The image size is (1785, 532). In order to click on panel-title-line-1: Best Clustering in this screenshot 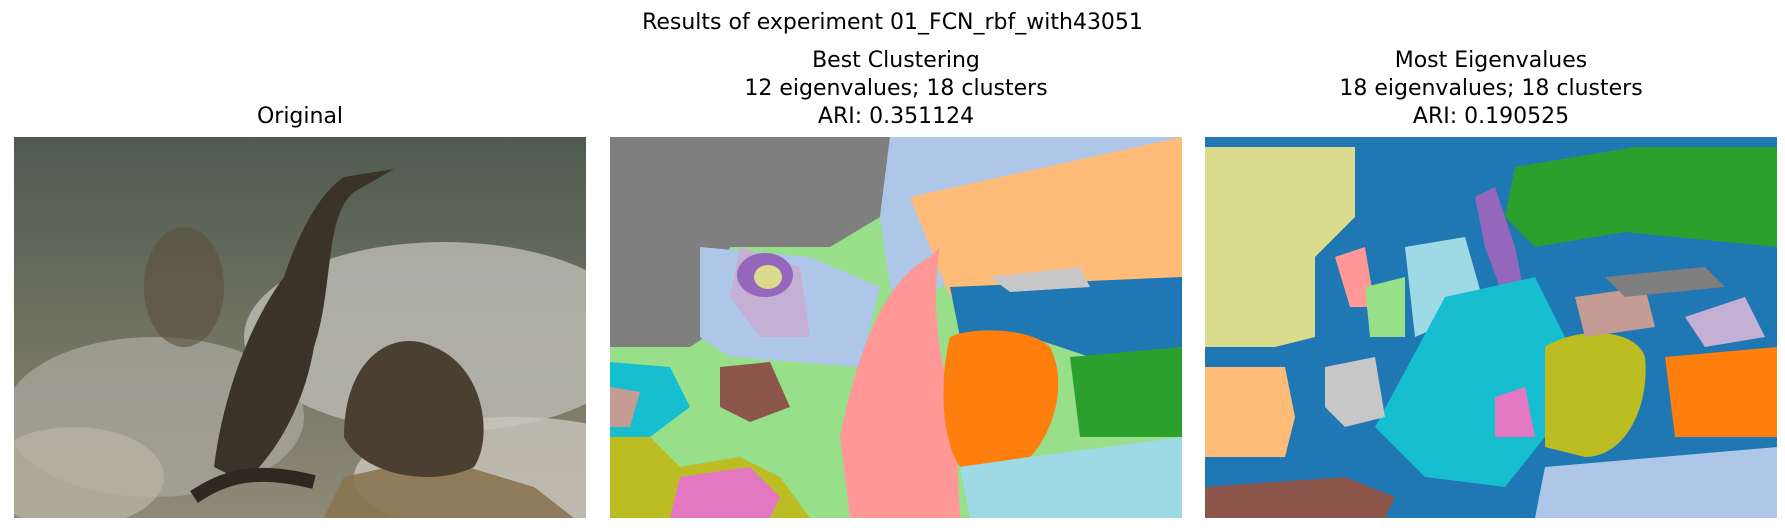, I will do `click(896, 60)`.